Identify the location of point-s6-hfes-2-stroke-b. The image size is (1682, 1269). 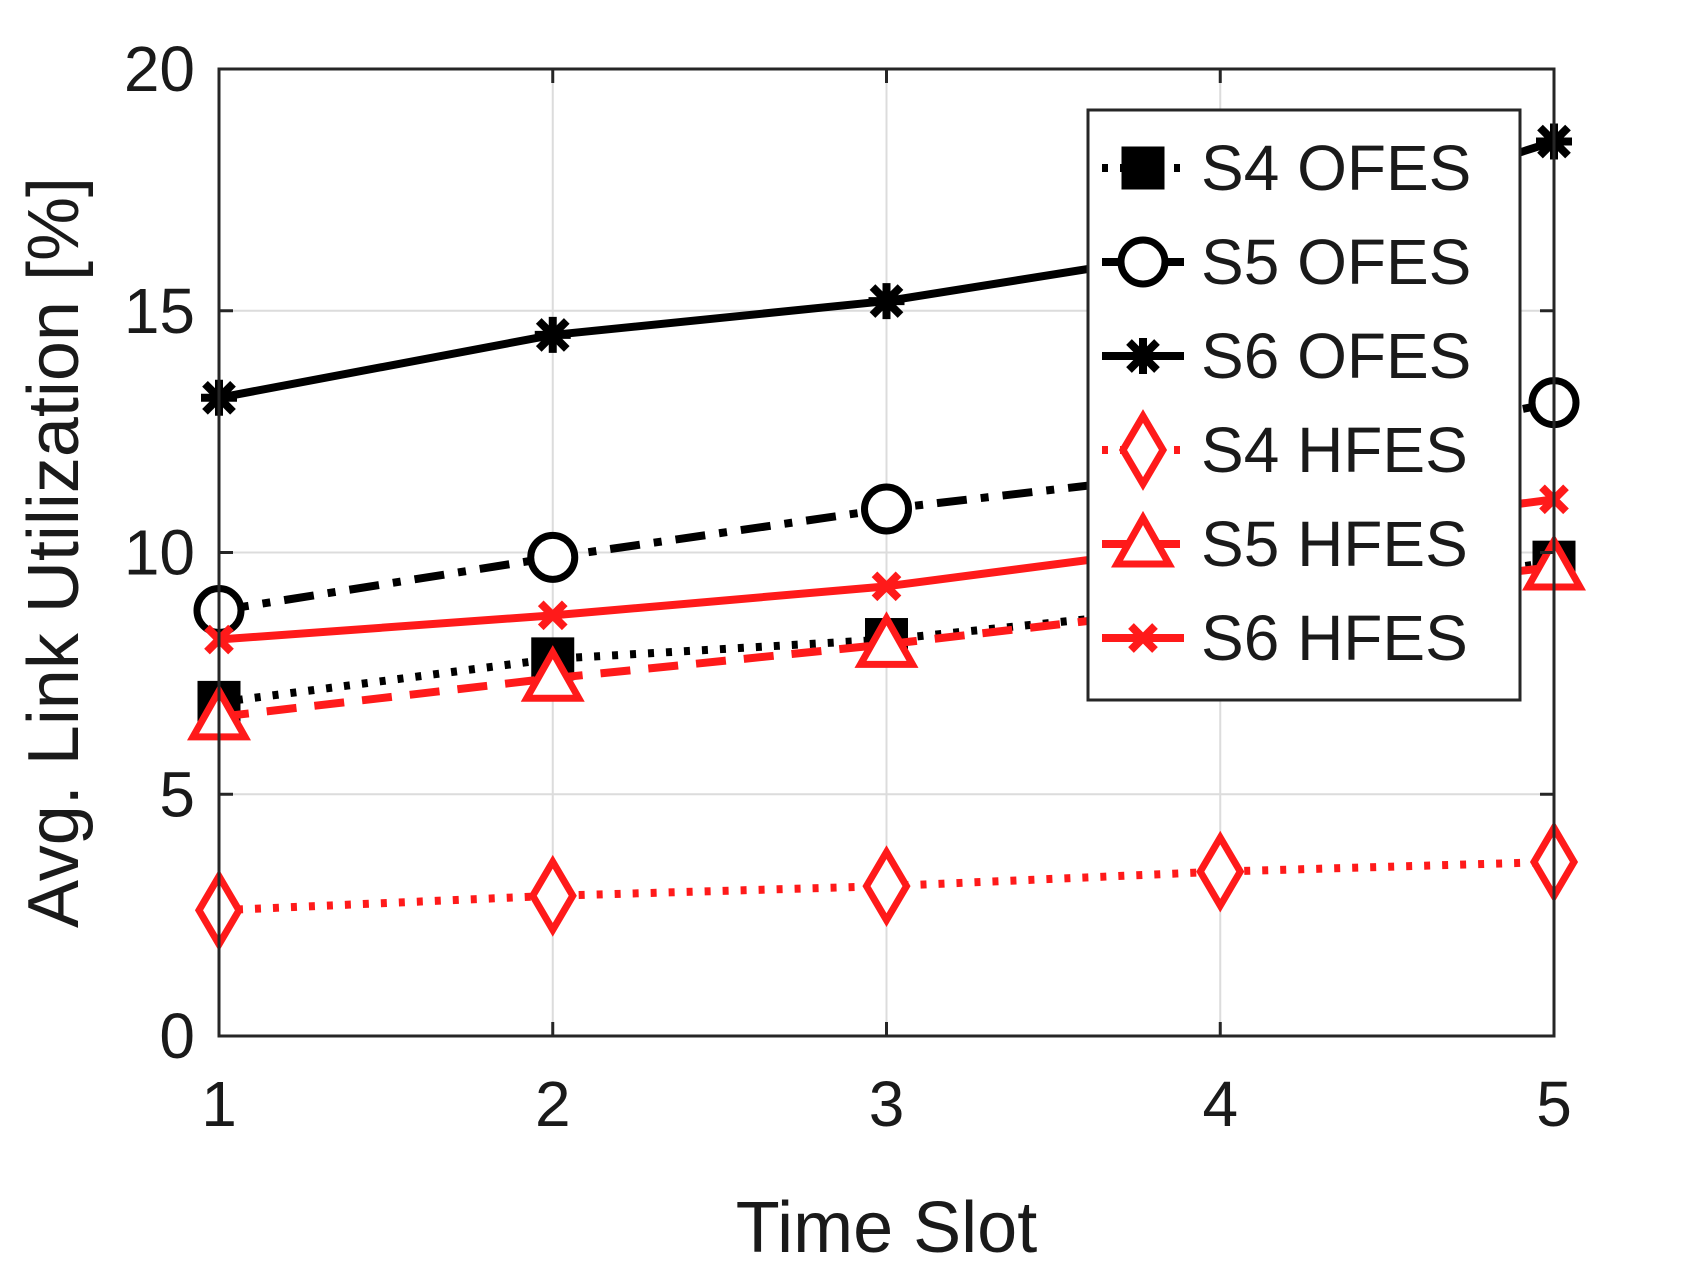
(552, 615).